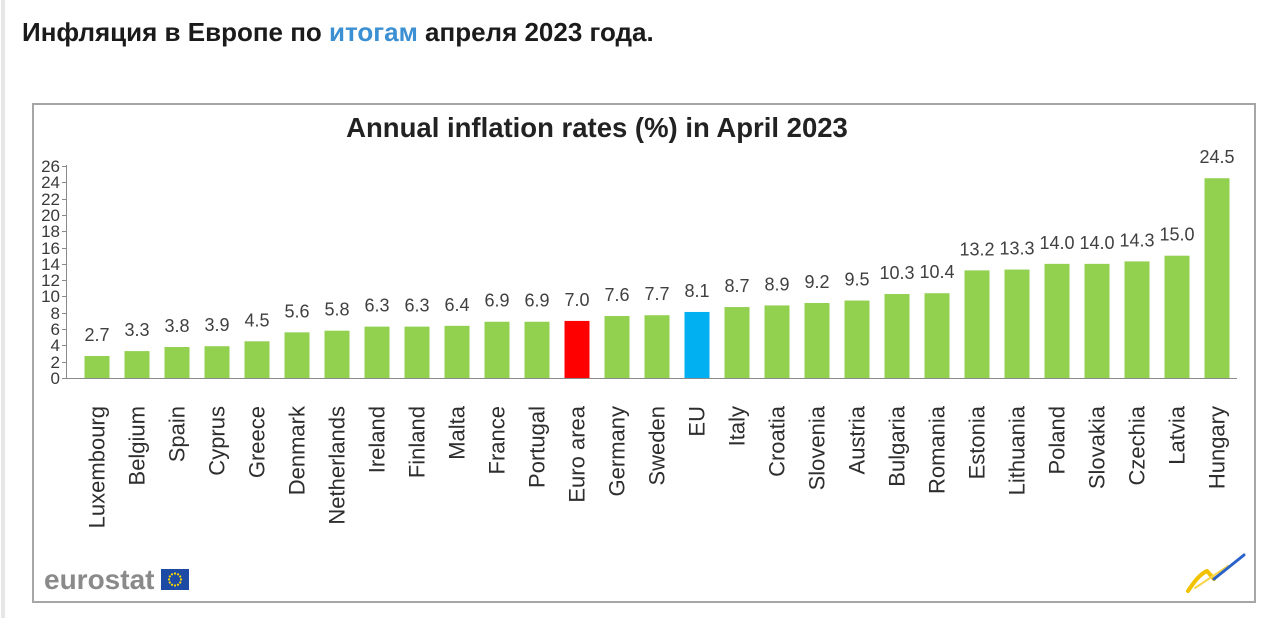 This screenshot has height=618, width=1280. Describe the element at coordinates (857, 439) in the screenshot. I see `category-label-austria: Austria` at that location.